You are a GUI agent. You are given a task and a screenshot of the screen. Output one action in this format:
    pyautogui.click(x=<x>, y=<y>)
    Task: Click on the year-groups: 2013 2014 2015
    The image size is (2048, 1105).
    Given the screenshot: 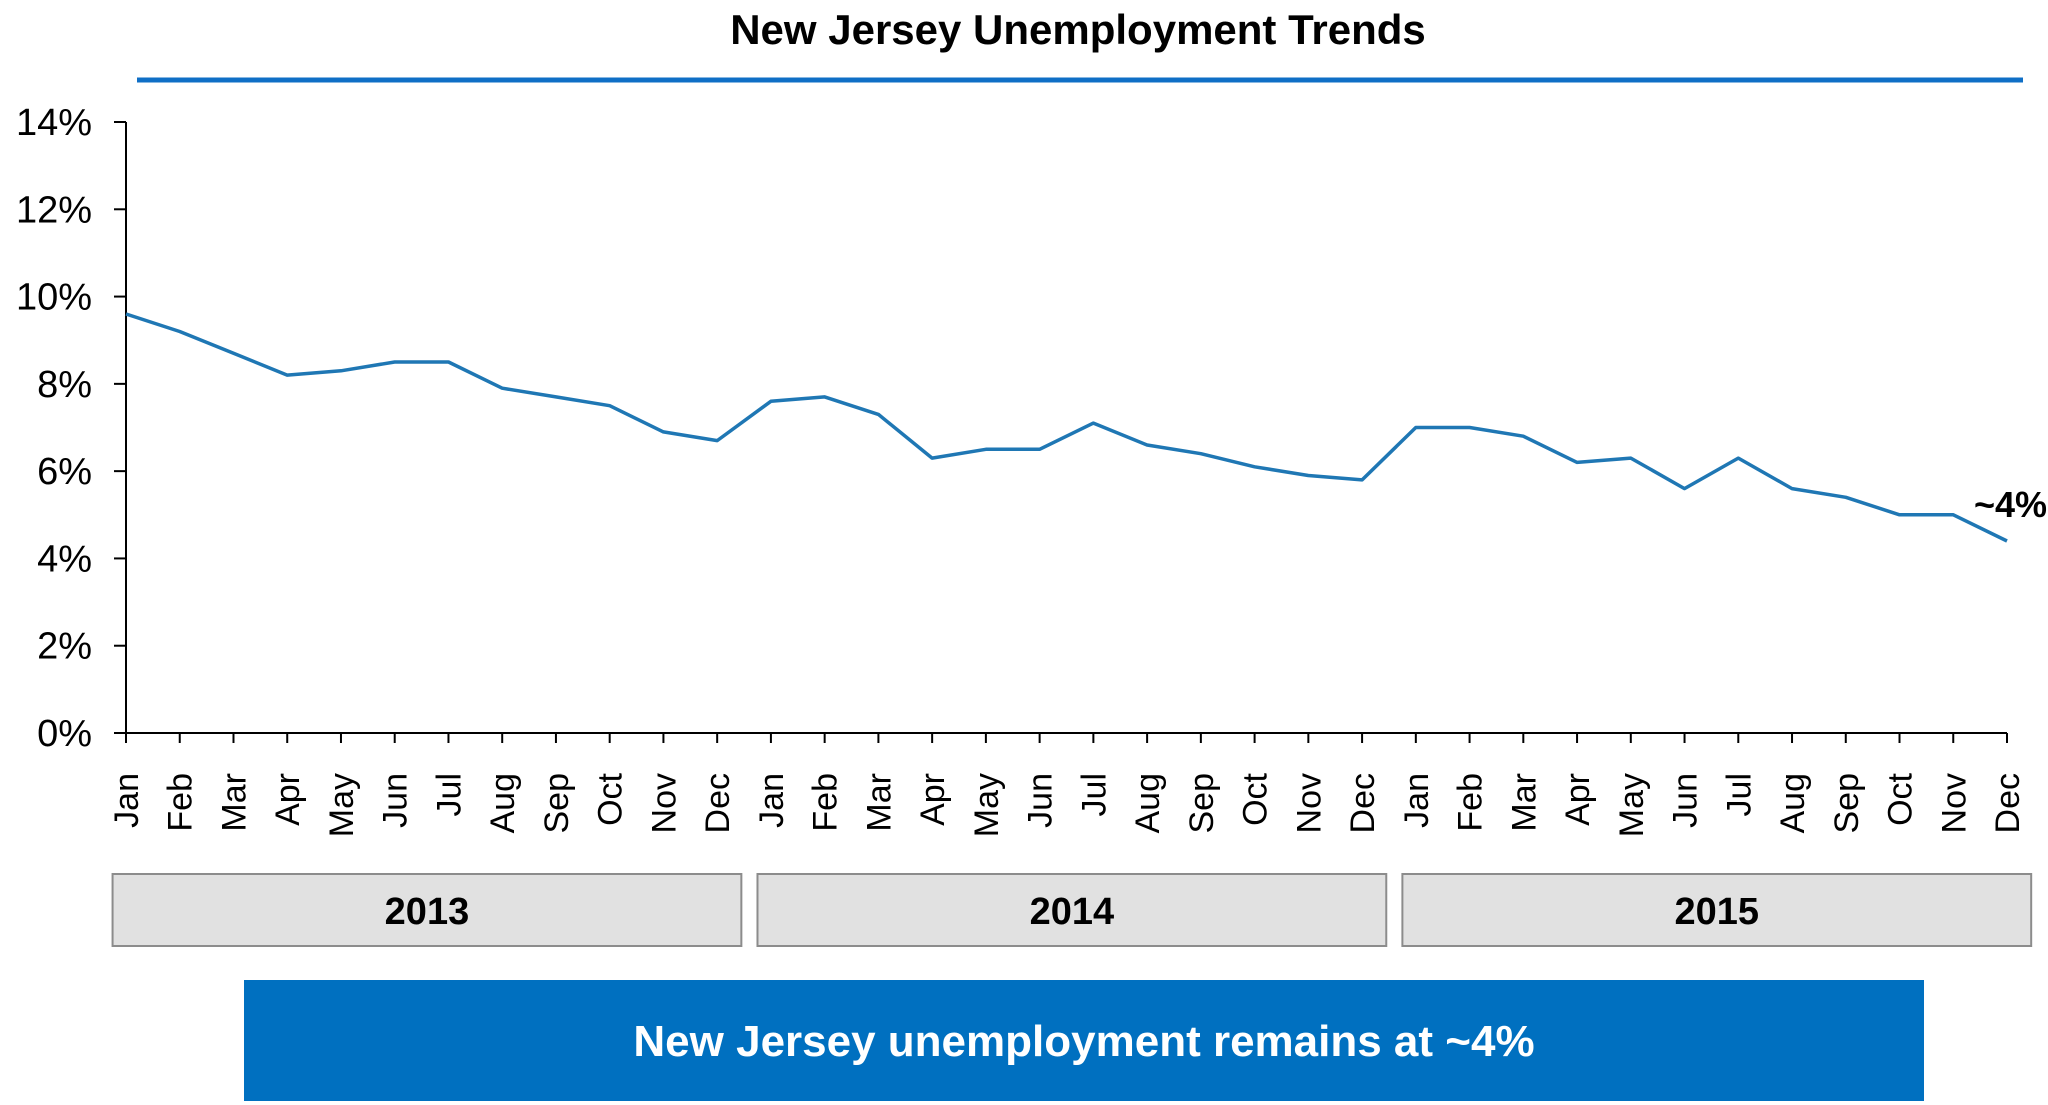 What is the action you would take?
    pyautogui.click(x=1072, y=910)
    